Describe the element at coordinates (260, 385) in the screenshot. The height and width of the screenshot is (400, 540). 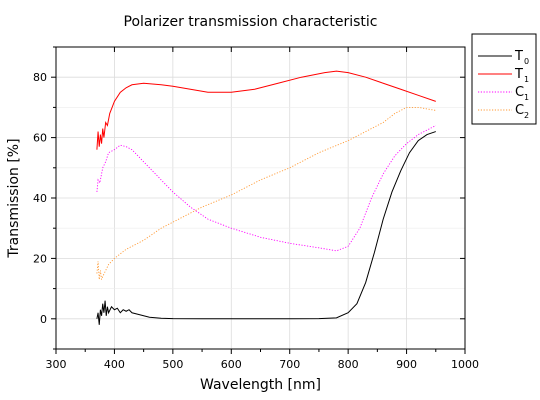
I see `x-axis-title: Wavelength [nm]` at that location.